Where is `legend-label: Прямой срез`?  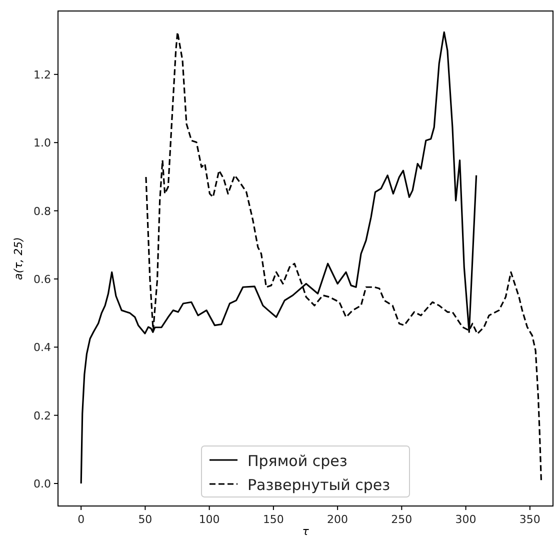
legend-label: Прямой срез is located at coordinates (298, 461).